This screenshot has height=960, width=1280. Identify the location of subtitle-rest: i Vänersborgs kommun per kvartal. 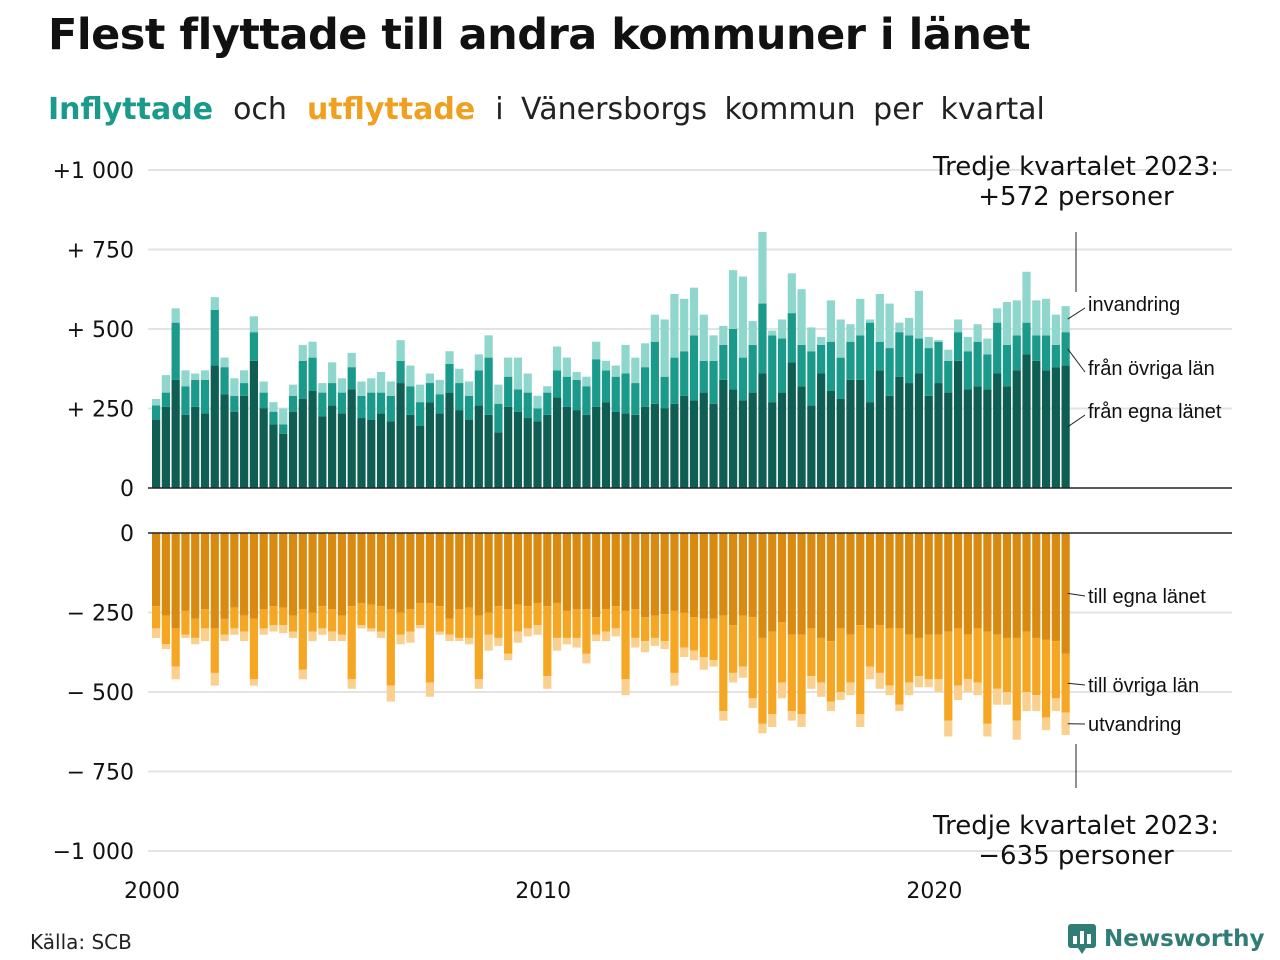
(770, 109).